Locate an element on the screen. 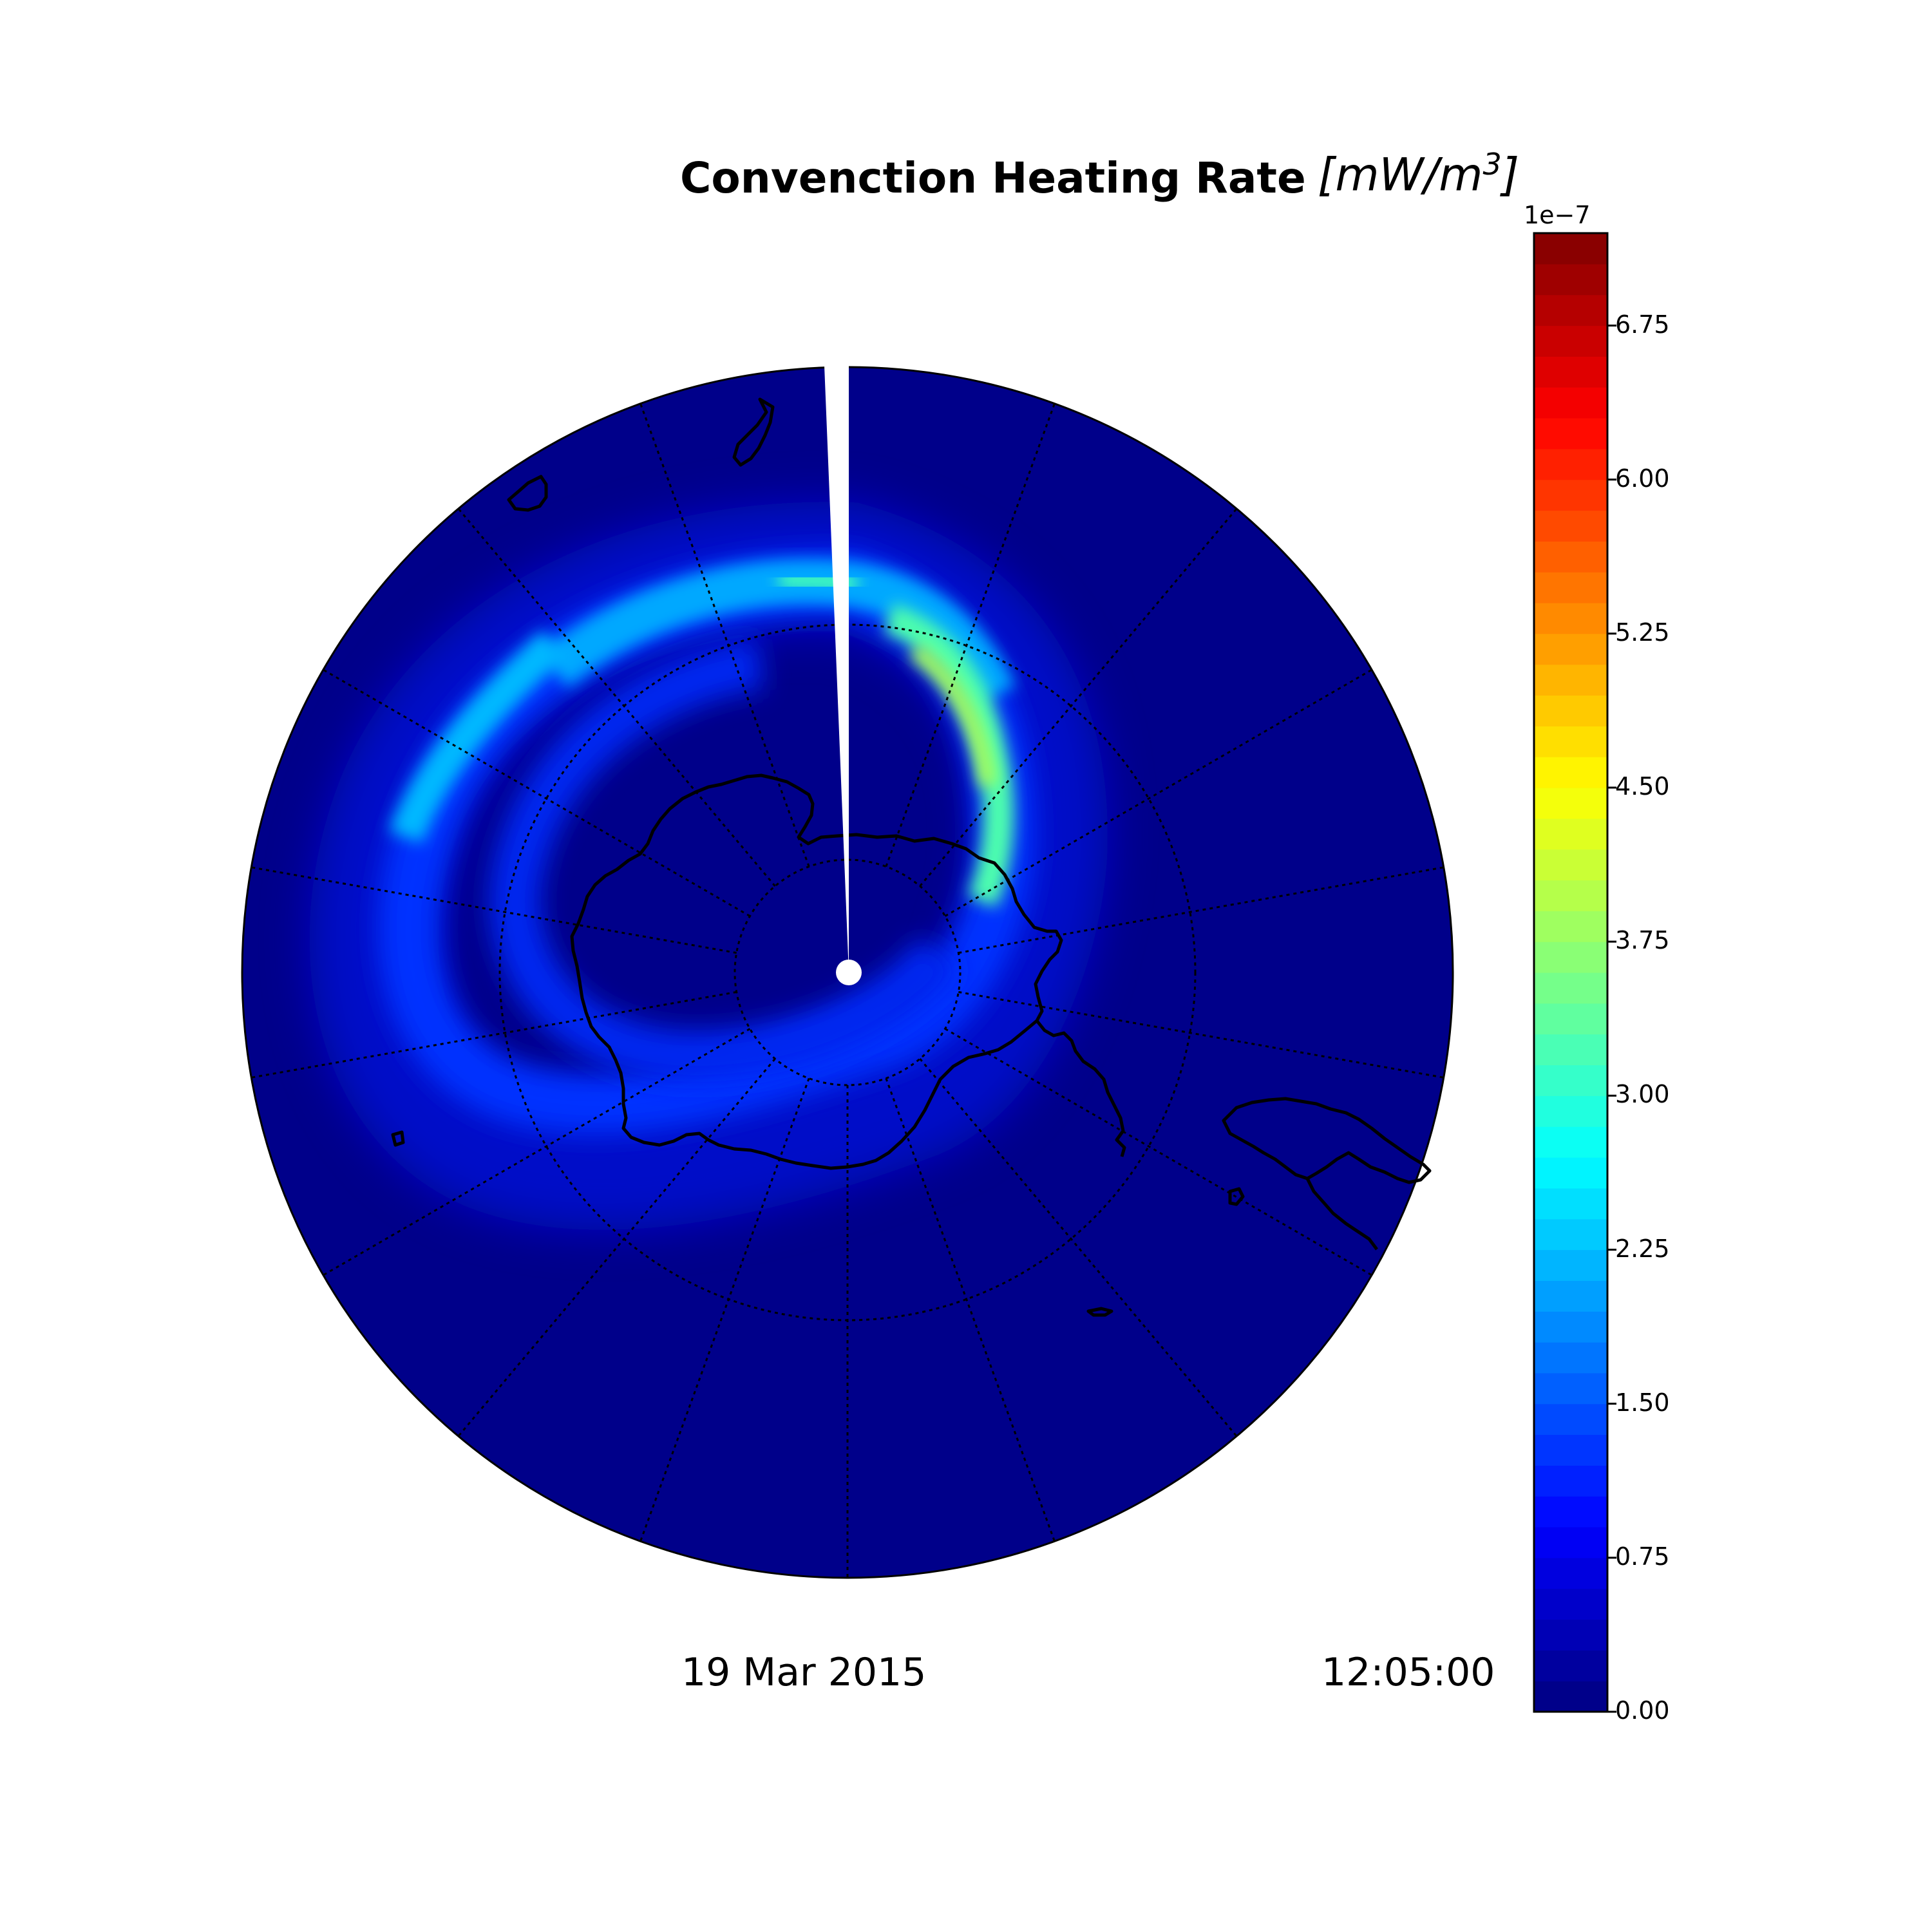 This screenshot has height=1932, width=1932. antarctica-coastline is located at coordinates (816, 972).